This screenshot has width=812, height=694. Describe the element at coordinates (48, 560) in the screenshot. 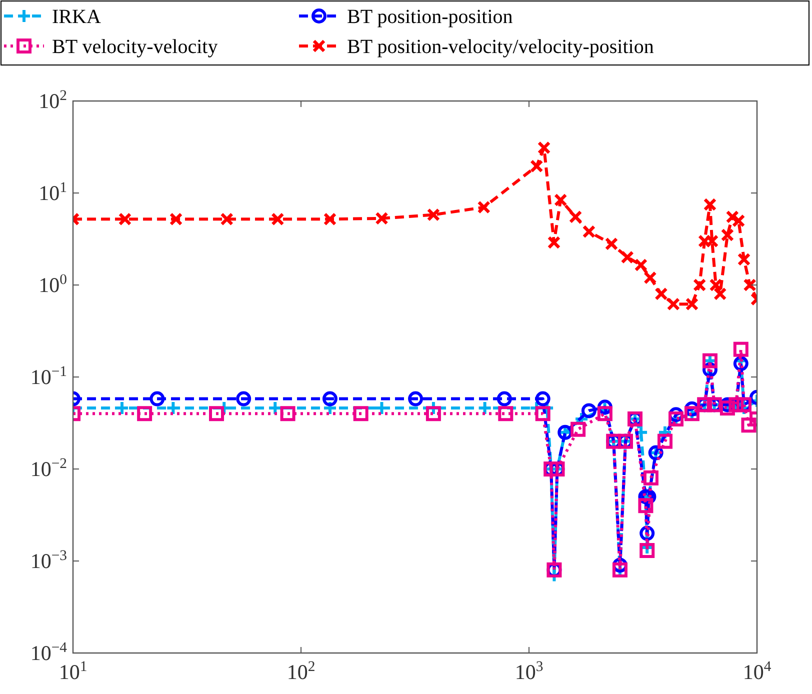

I see `y-tick-label: 10$^{−3}$` at that location.